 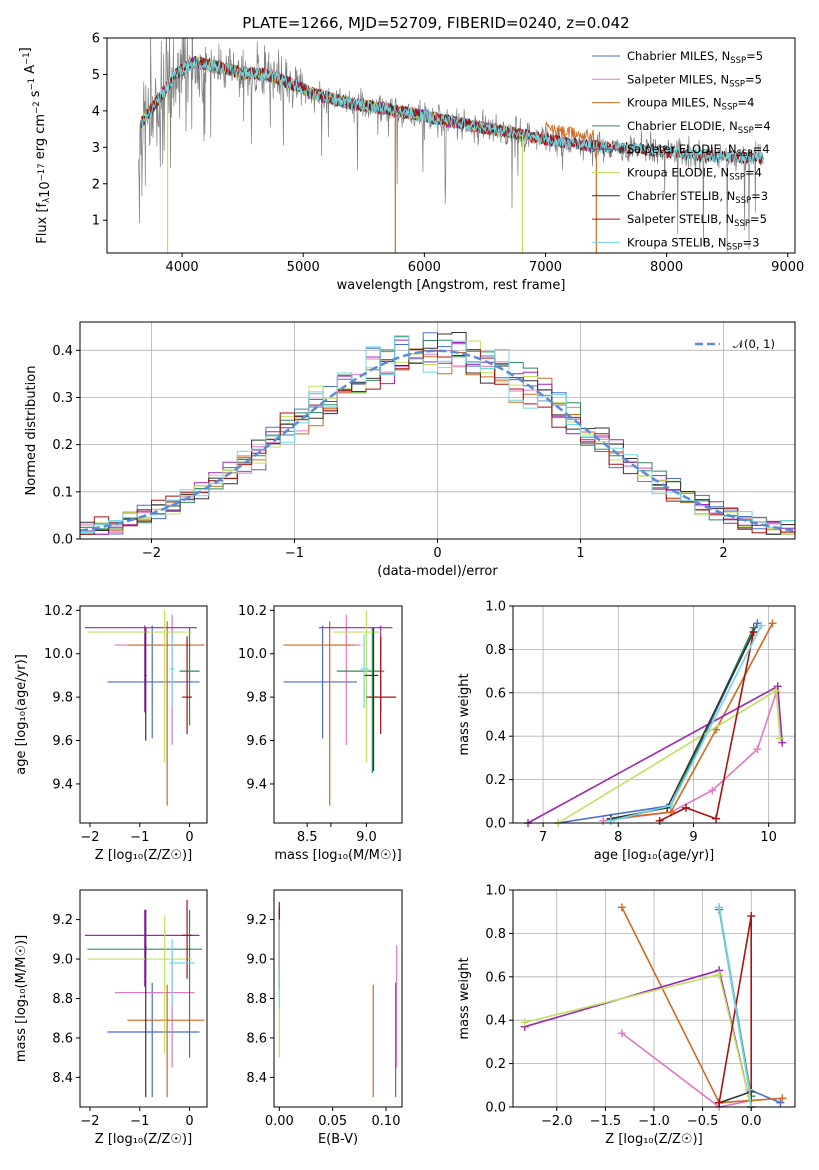 What do you see at coordinates (252, 611) in the screenshot?
I see `y-tick-label: 10.2` at bounding box center [252, 611].